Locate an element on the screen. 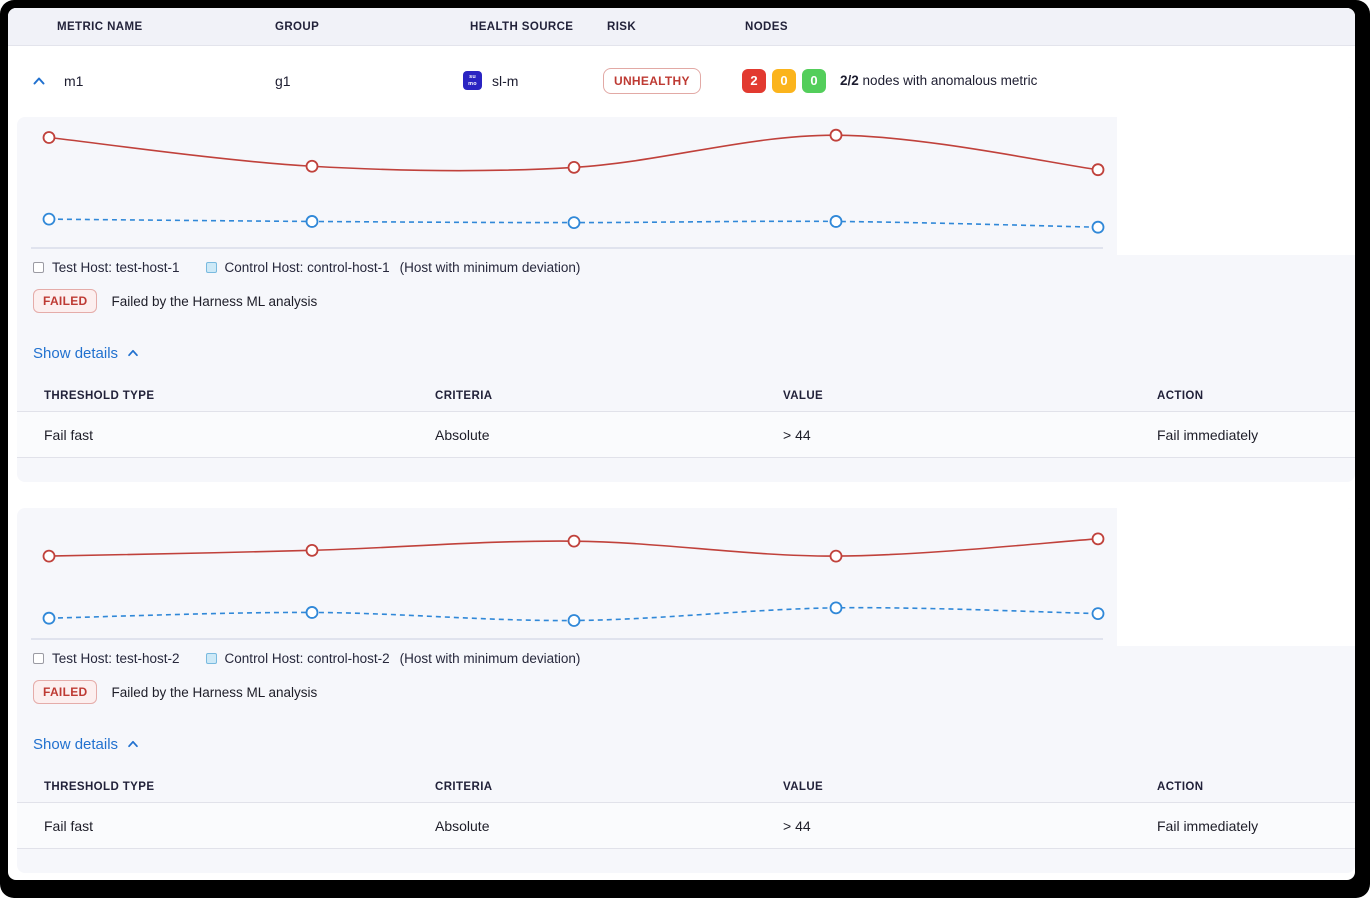 This screenshot has height=898, width=1370. legend-test-host: Test Host: test-host-1 is located at coordinates (106, 267).